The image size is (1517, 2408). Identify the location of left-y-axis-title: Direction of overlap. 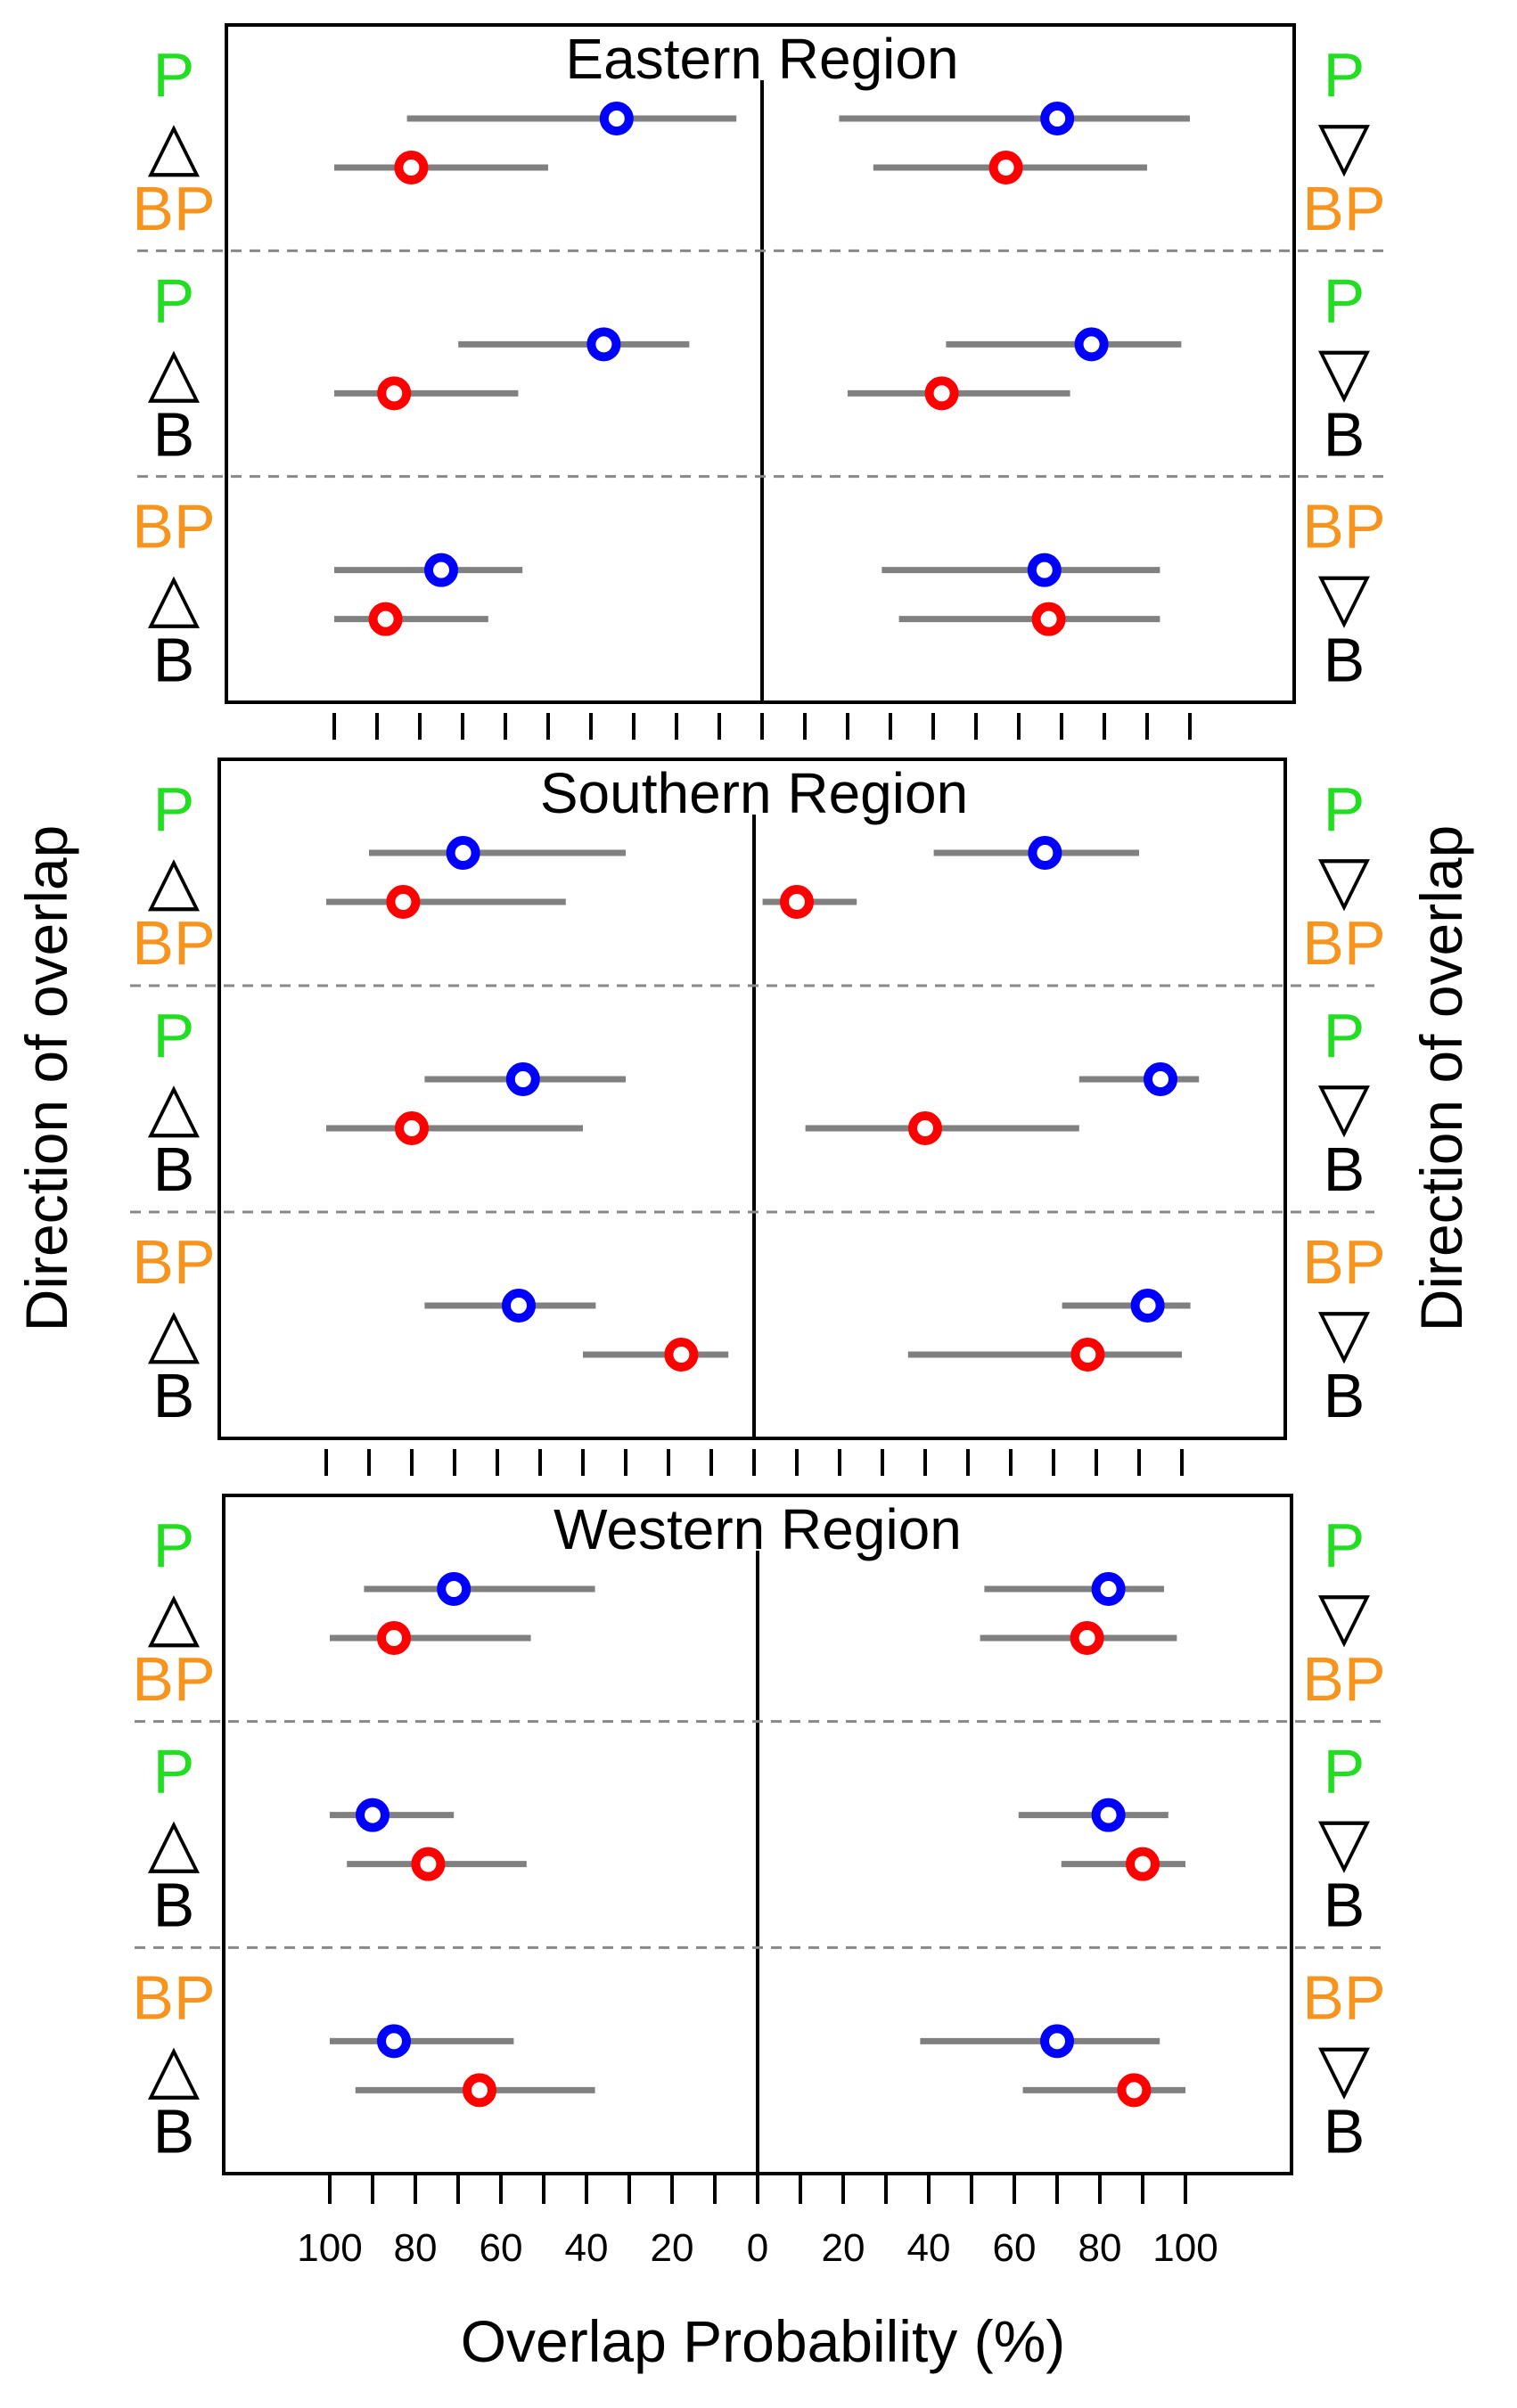
(46, 1078).